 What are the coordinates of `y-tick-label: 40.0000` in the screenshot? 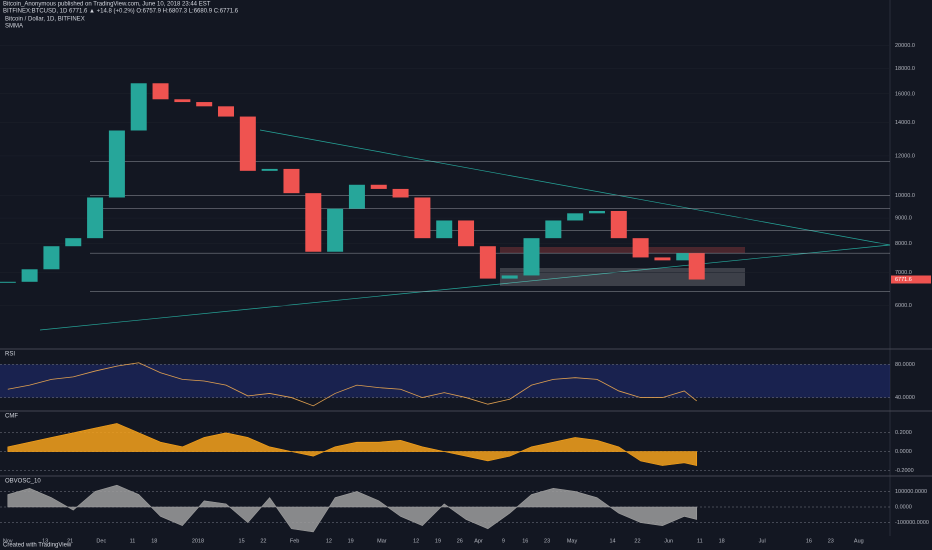 It's located at (905, 398).